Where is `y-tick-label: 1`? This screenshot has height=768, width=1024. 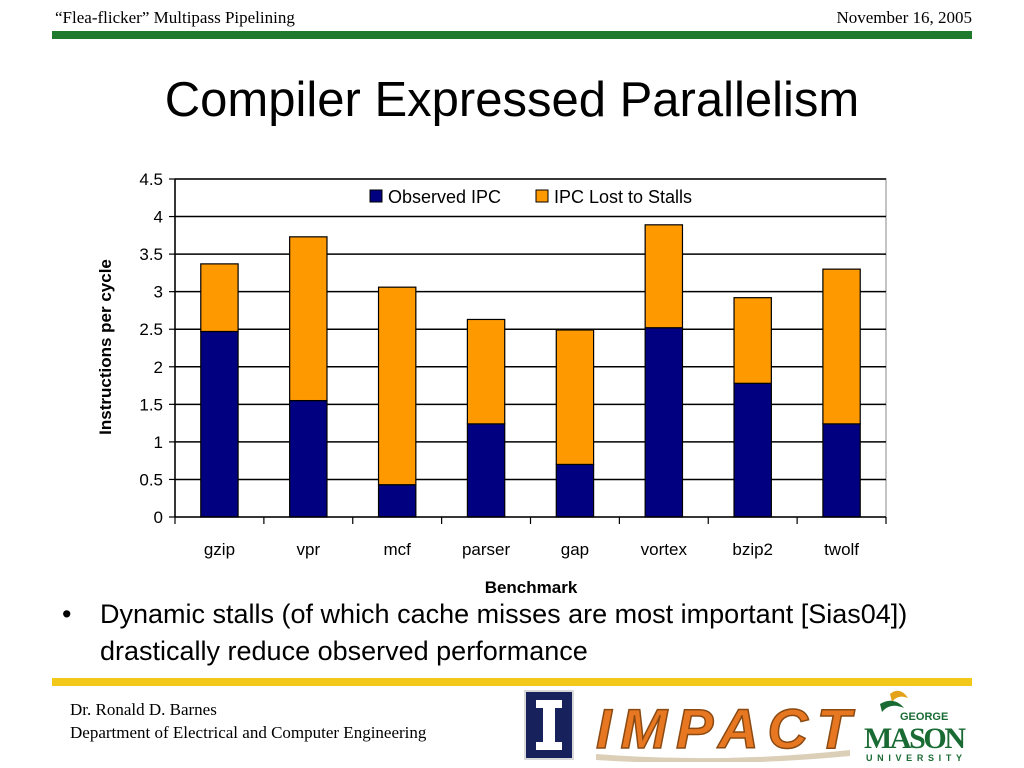
y-tick-label: 1 is located at coordinates (158, 442).